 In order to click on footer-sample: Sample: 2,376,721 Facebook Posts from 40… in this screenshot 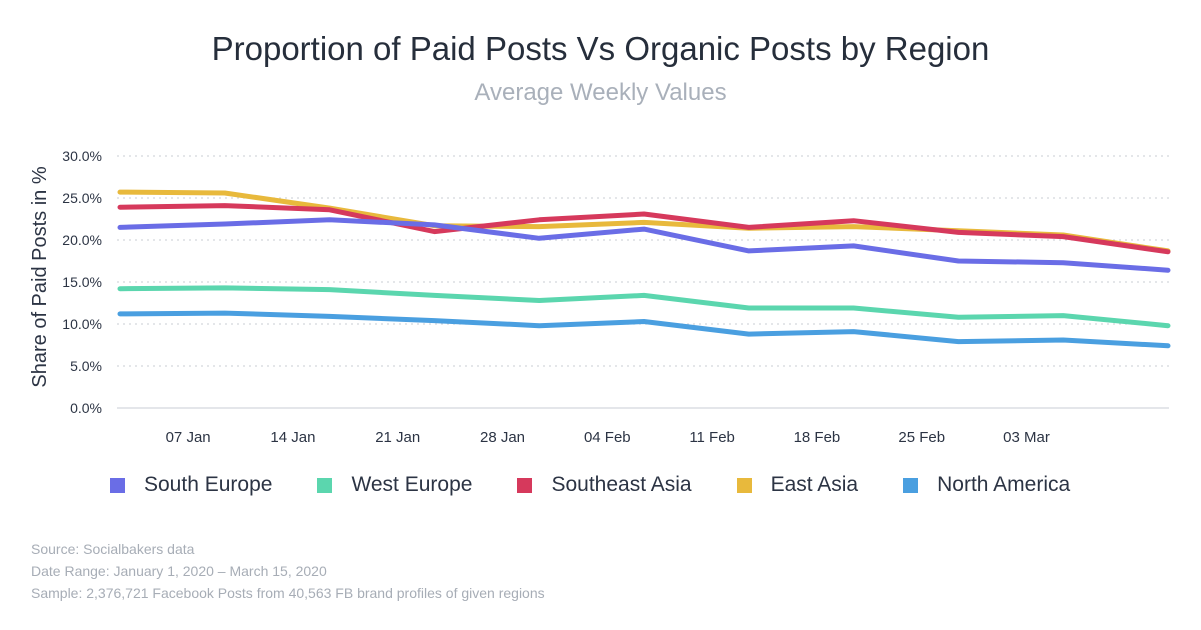, I will do `click(288, 593)`.